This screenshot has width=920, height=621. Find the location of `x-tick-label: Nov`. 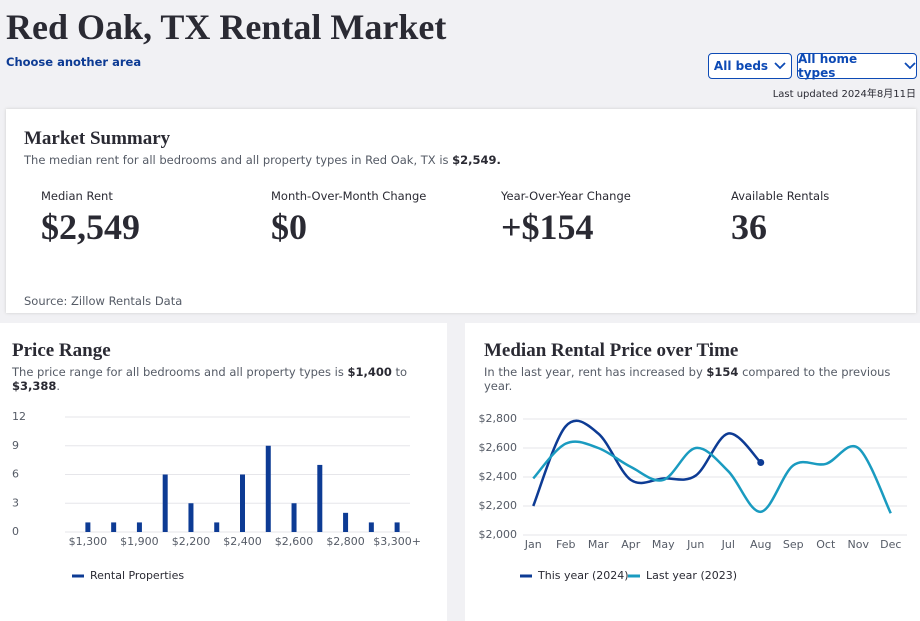

x-tick-label: Nov is located at coordinates (859, 544).